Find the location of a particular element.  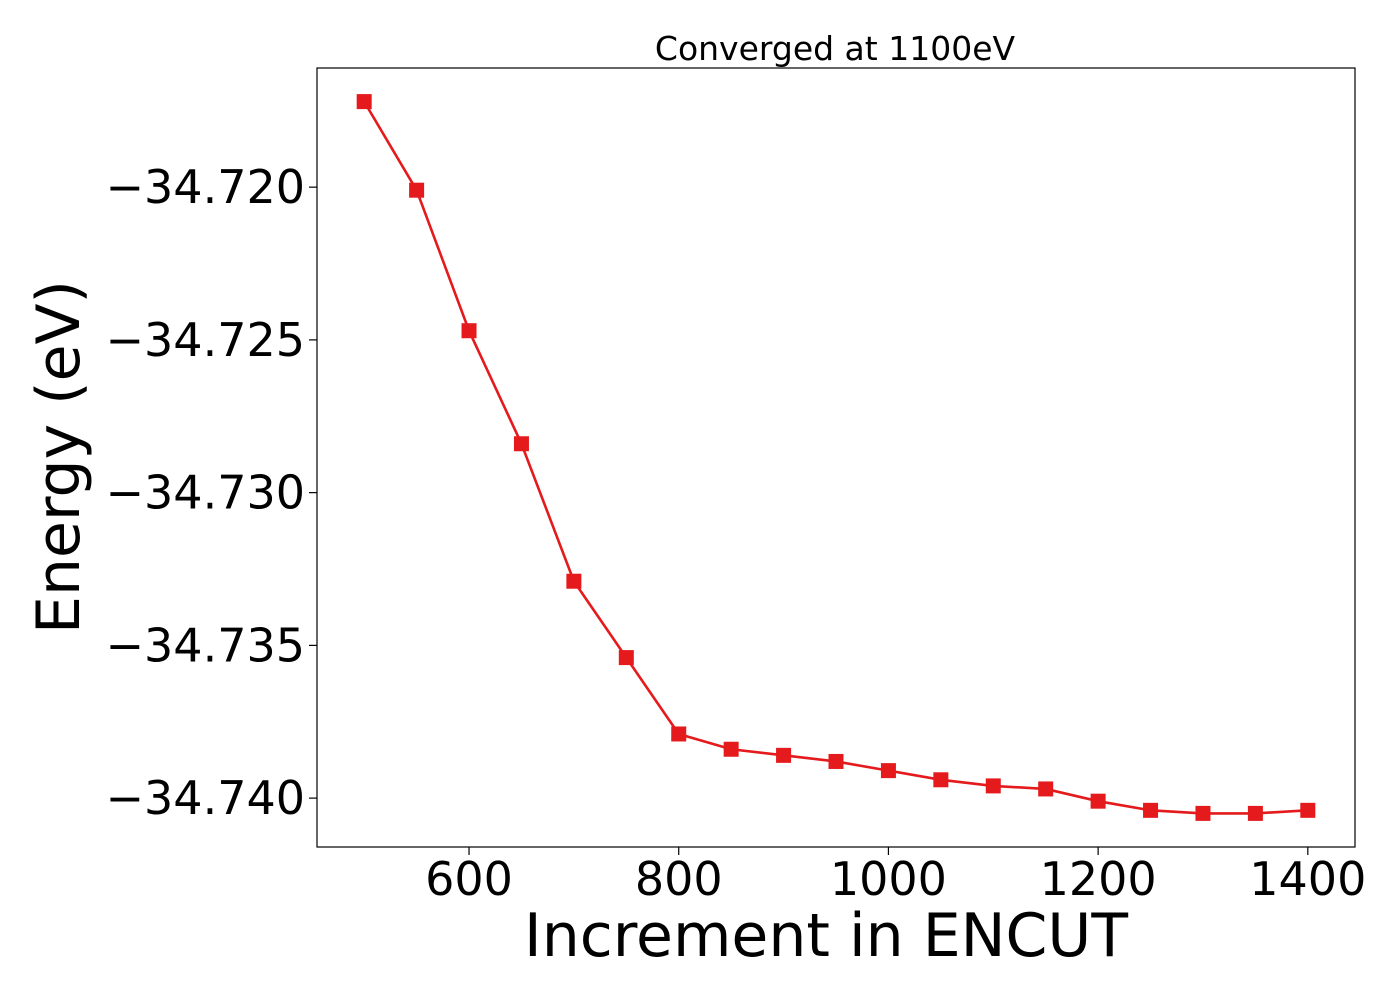

y-tick-label: −34.730 is located at coordinates (206, 493).